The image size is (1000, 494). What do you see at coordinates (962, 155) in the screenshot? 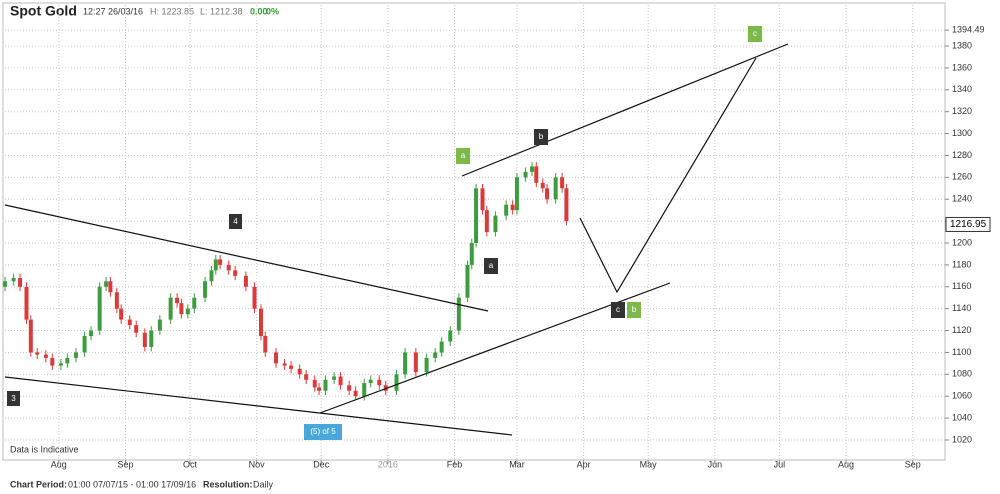
I see `y-tick-label: 1280` at bounding box center [962, 155].